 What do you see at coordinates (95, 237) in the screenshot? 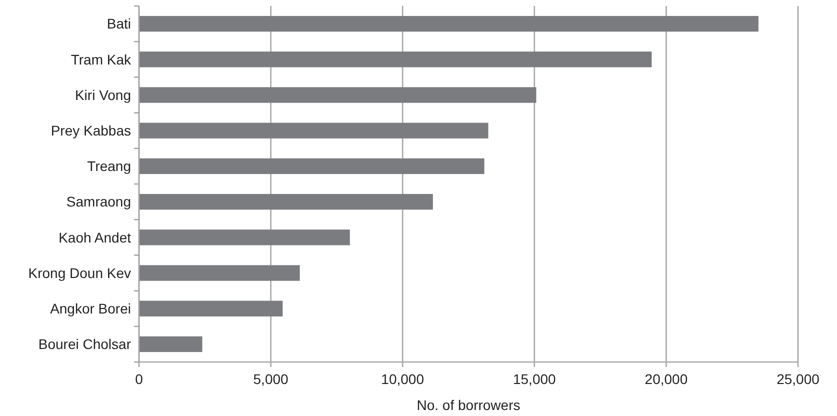
I see `y-tick-label: Kaoh Andet` at bounding box center [95, 237].